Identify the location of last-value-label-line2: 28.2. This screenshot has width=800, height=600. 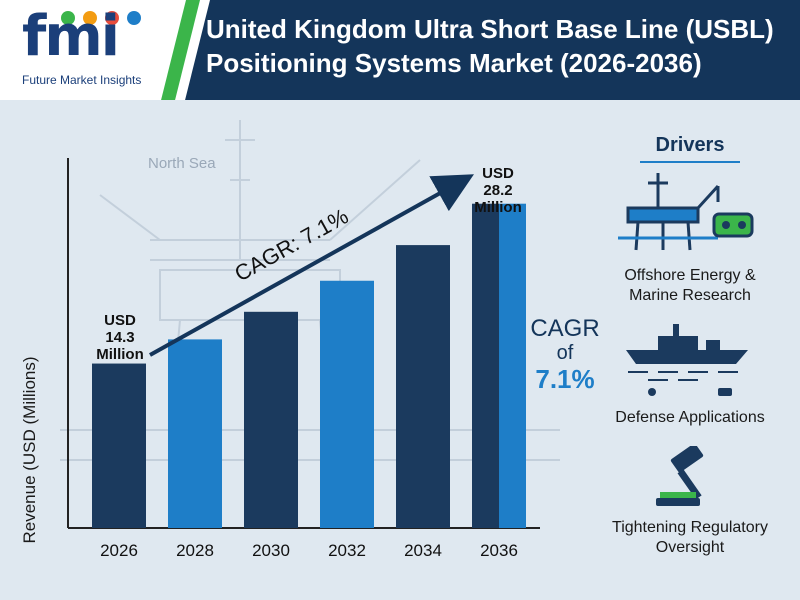
(497, 190).